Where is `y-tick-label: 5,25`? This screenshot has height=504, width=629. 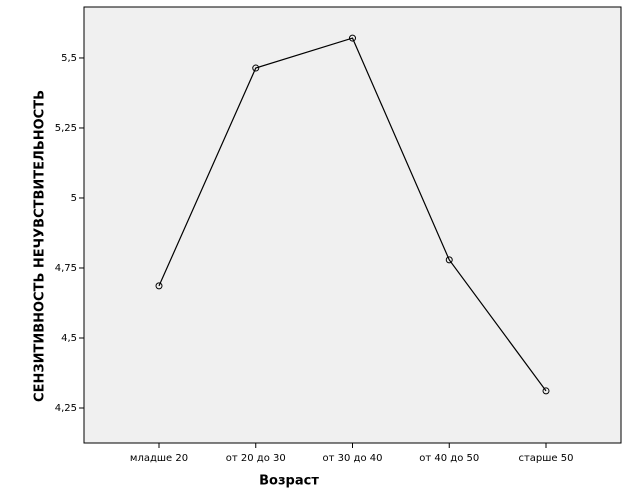
y-tick-label: 5,25 is located at coordinates (66, 128).